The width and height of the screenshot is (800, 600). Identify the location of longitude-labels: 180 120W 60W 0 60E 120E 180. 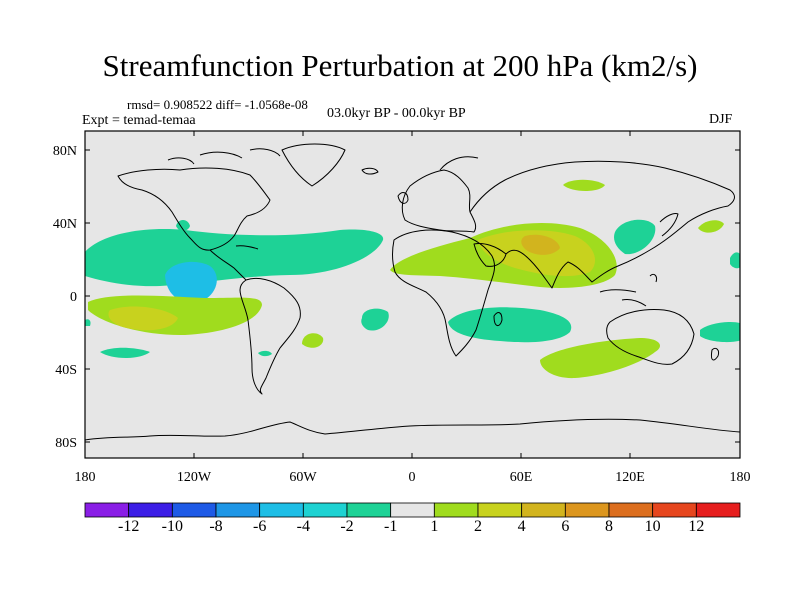
(413, 477).